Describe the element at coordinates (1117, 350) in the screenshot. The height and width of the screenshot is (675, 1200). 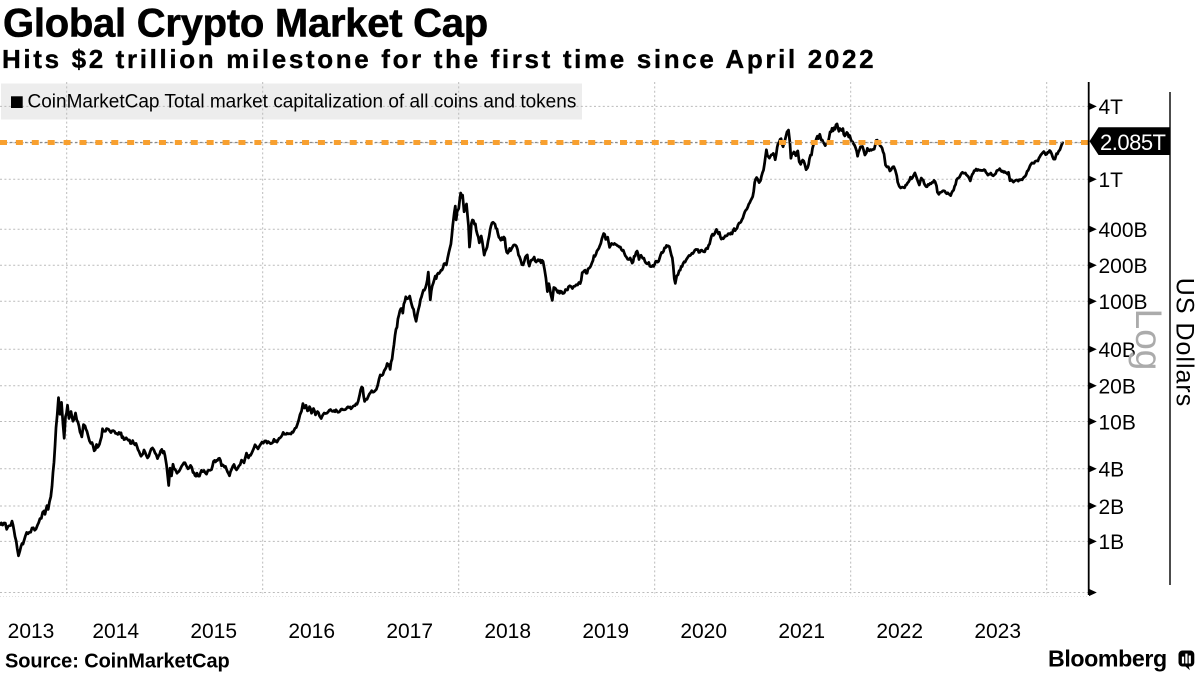
I see `svg-text: 40B` at that location.